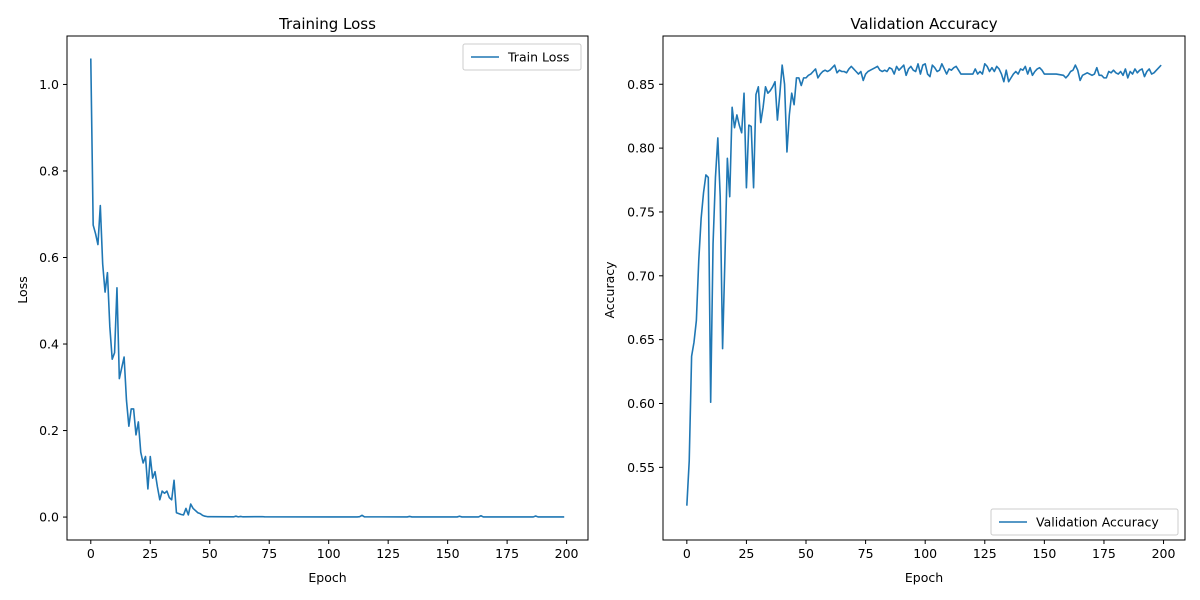  Describe the element at coordinates (641, 148) in the screenshot. I see `y-tick-label: 0.80` at that location.